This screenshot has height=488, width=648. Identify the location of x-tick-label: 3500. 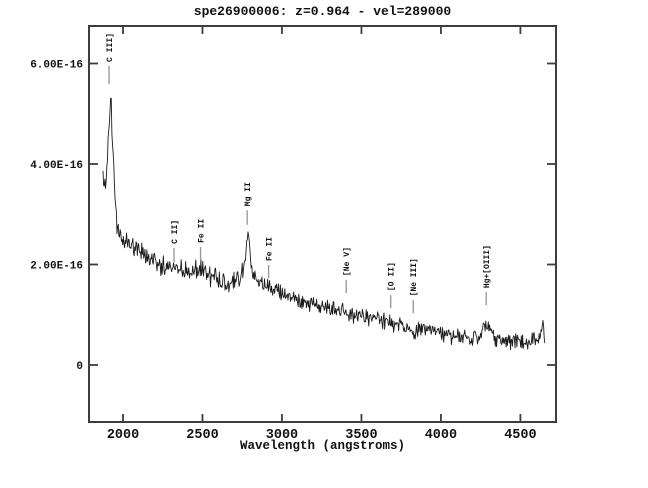
(361, 435).